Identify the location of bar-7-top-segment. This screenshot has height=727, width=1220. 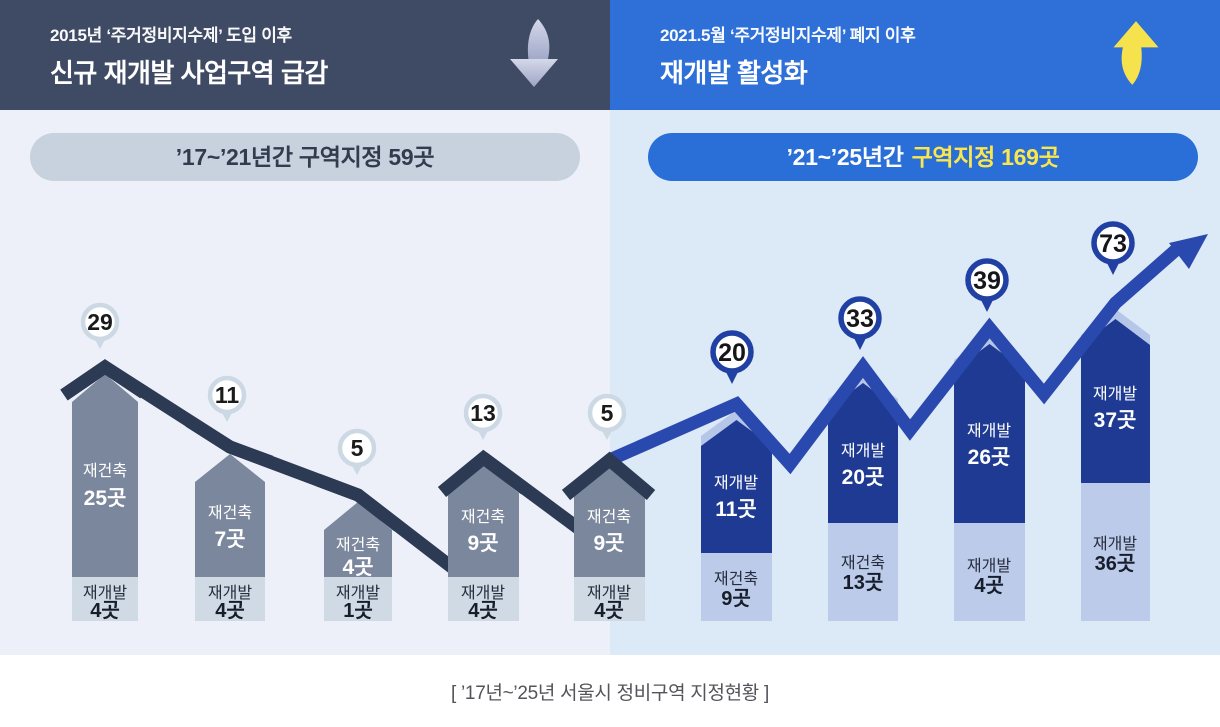
(863, 453).